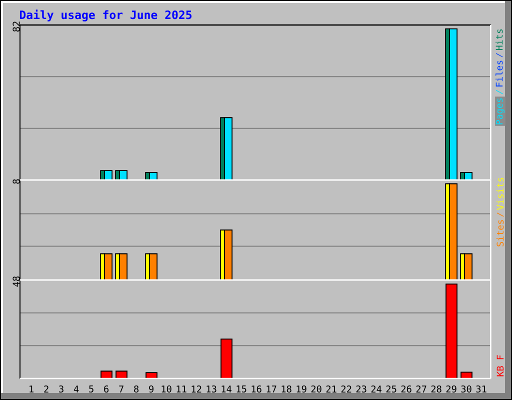  Describe the element at coordinates (500, 365) in the screenshot. I see `text: KB F` at that location.